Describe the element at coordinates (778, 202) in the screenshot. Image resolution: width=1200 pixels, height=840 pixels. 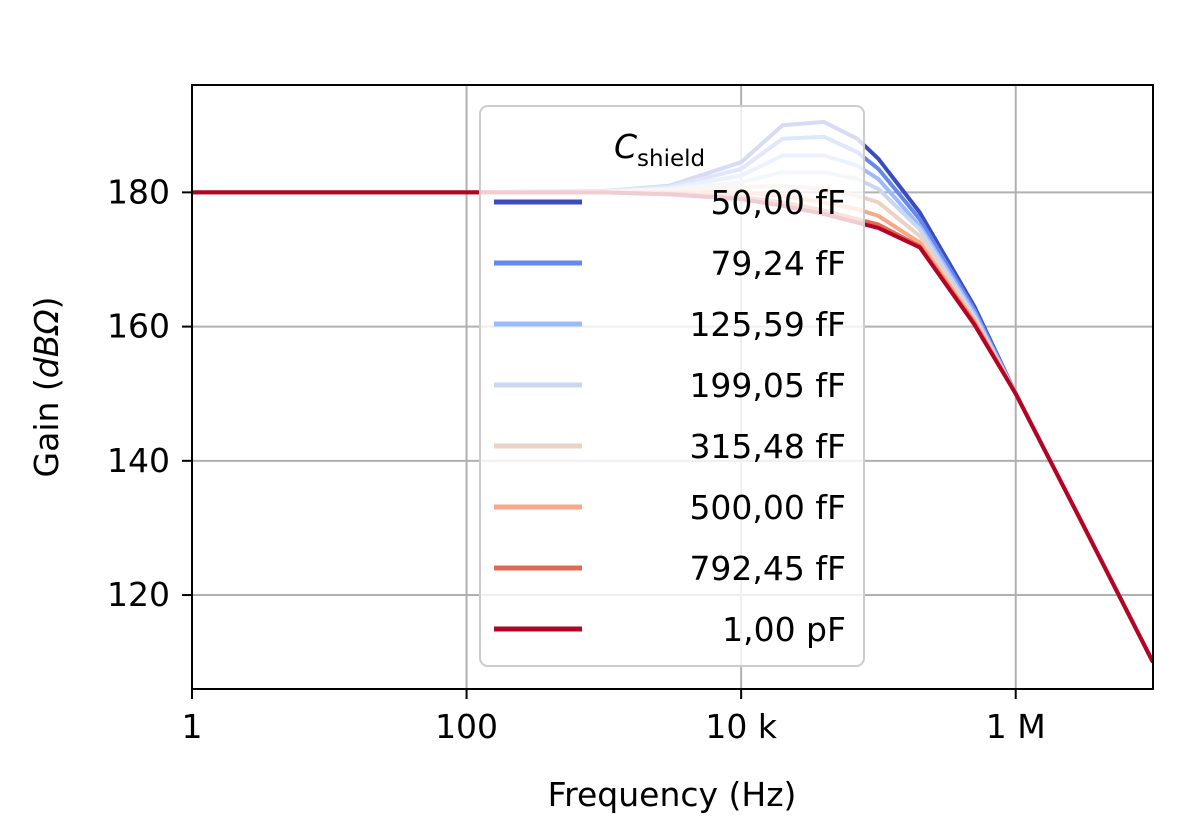
I see `legend-label: 50,00 fF` at that location.